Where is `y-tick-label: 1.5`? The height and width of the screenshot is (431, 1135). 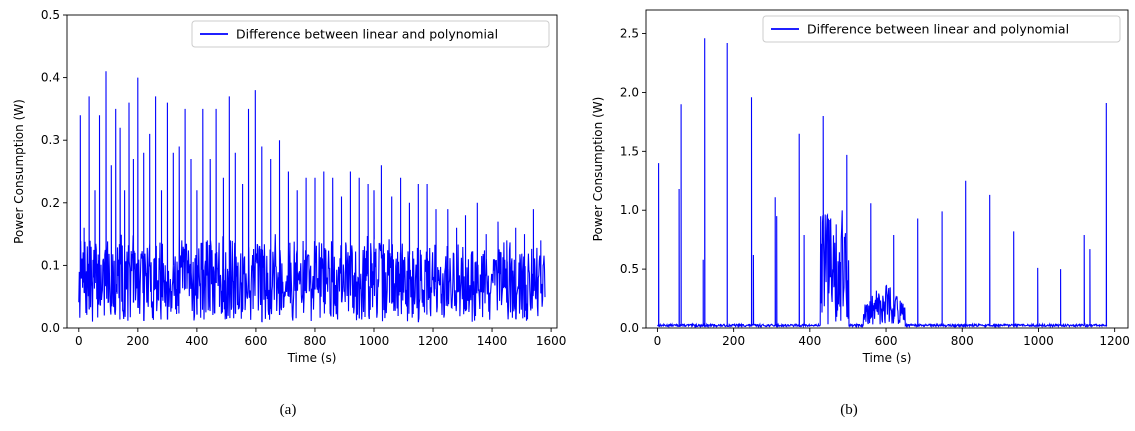 y-tick-label: 1.5 is located at coordinates (629, 151).